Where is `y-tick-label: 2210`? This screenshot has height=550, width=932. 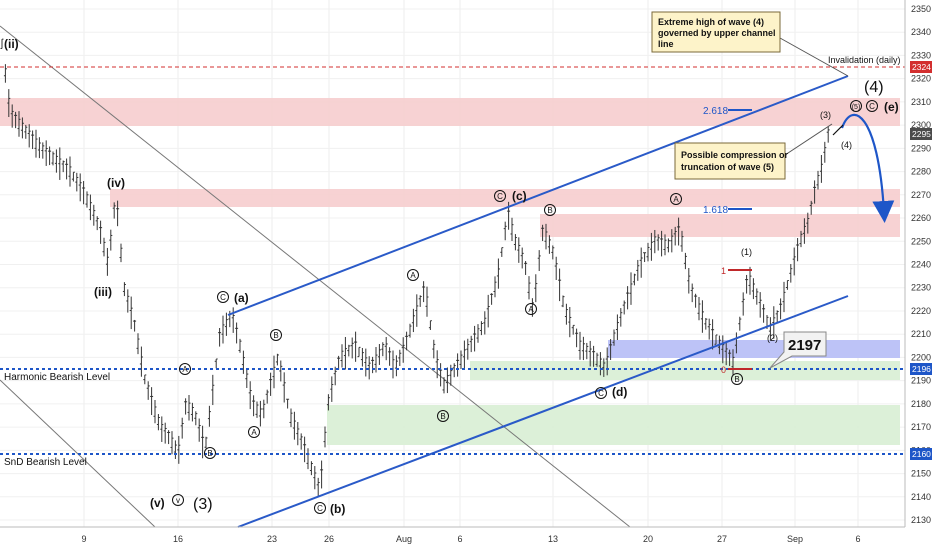
y-tick-label: 2210 is located at coordinates (921, 334).